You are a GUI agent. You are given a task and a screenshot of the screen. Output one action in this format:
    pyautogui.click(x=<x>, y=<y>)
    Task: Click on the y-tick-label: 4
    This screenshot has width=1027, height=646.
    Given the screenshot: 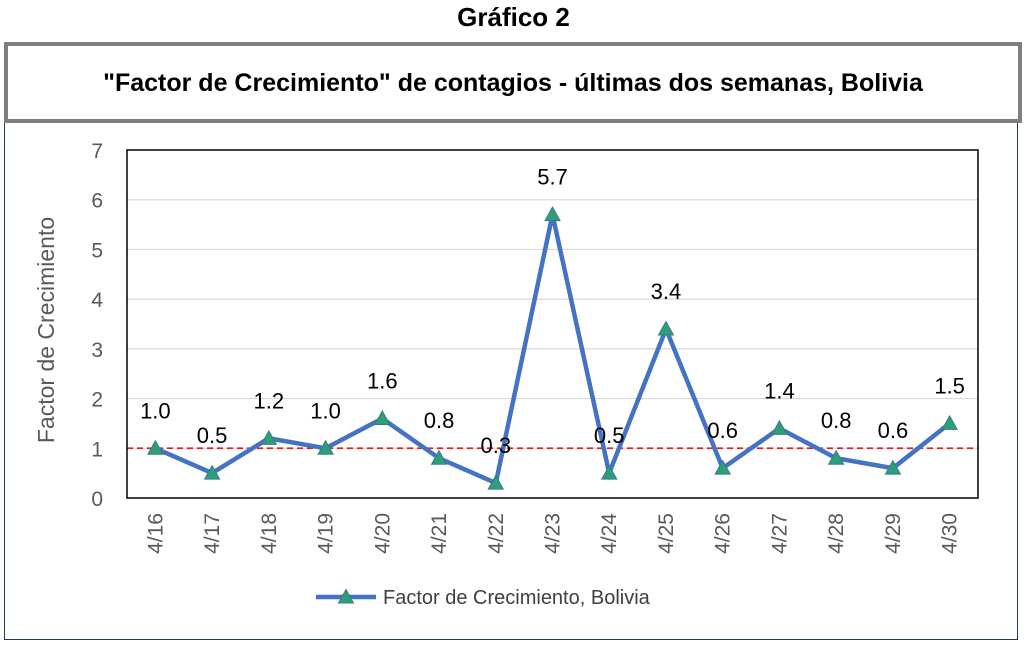 What is the action you would take?
    pyautogui.click(x=97, y=300)
    